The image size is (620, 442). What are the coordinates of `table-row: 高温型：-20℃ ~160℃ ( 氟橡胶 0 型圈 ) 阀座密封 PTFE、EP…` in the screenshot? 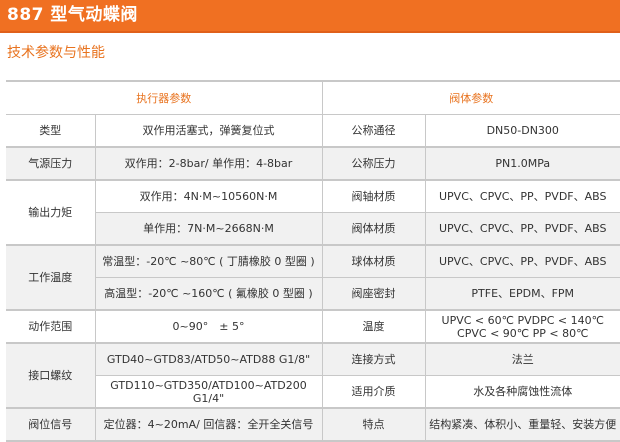 It's located at (313, 294).